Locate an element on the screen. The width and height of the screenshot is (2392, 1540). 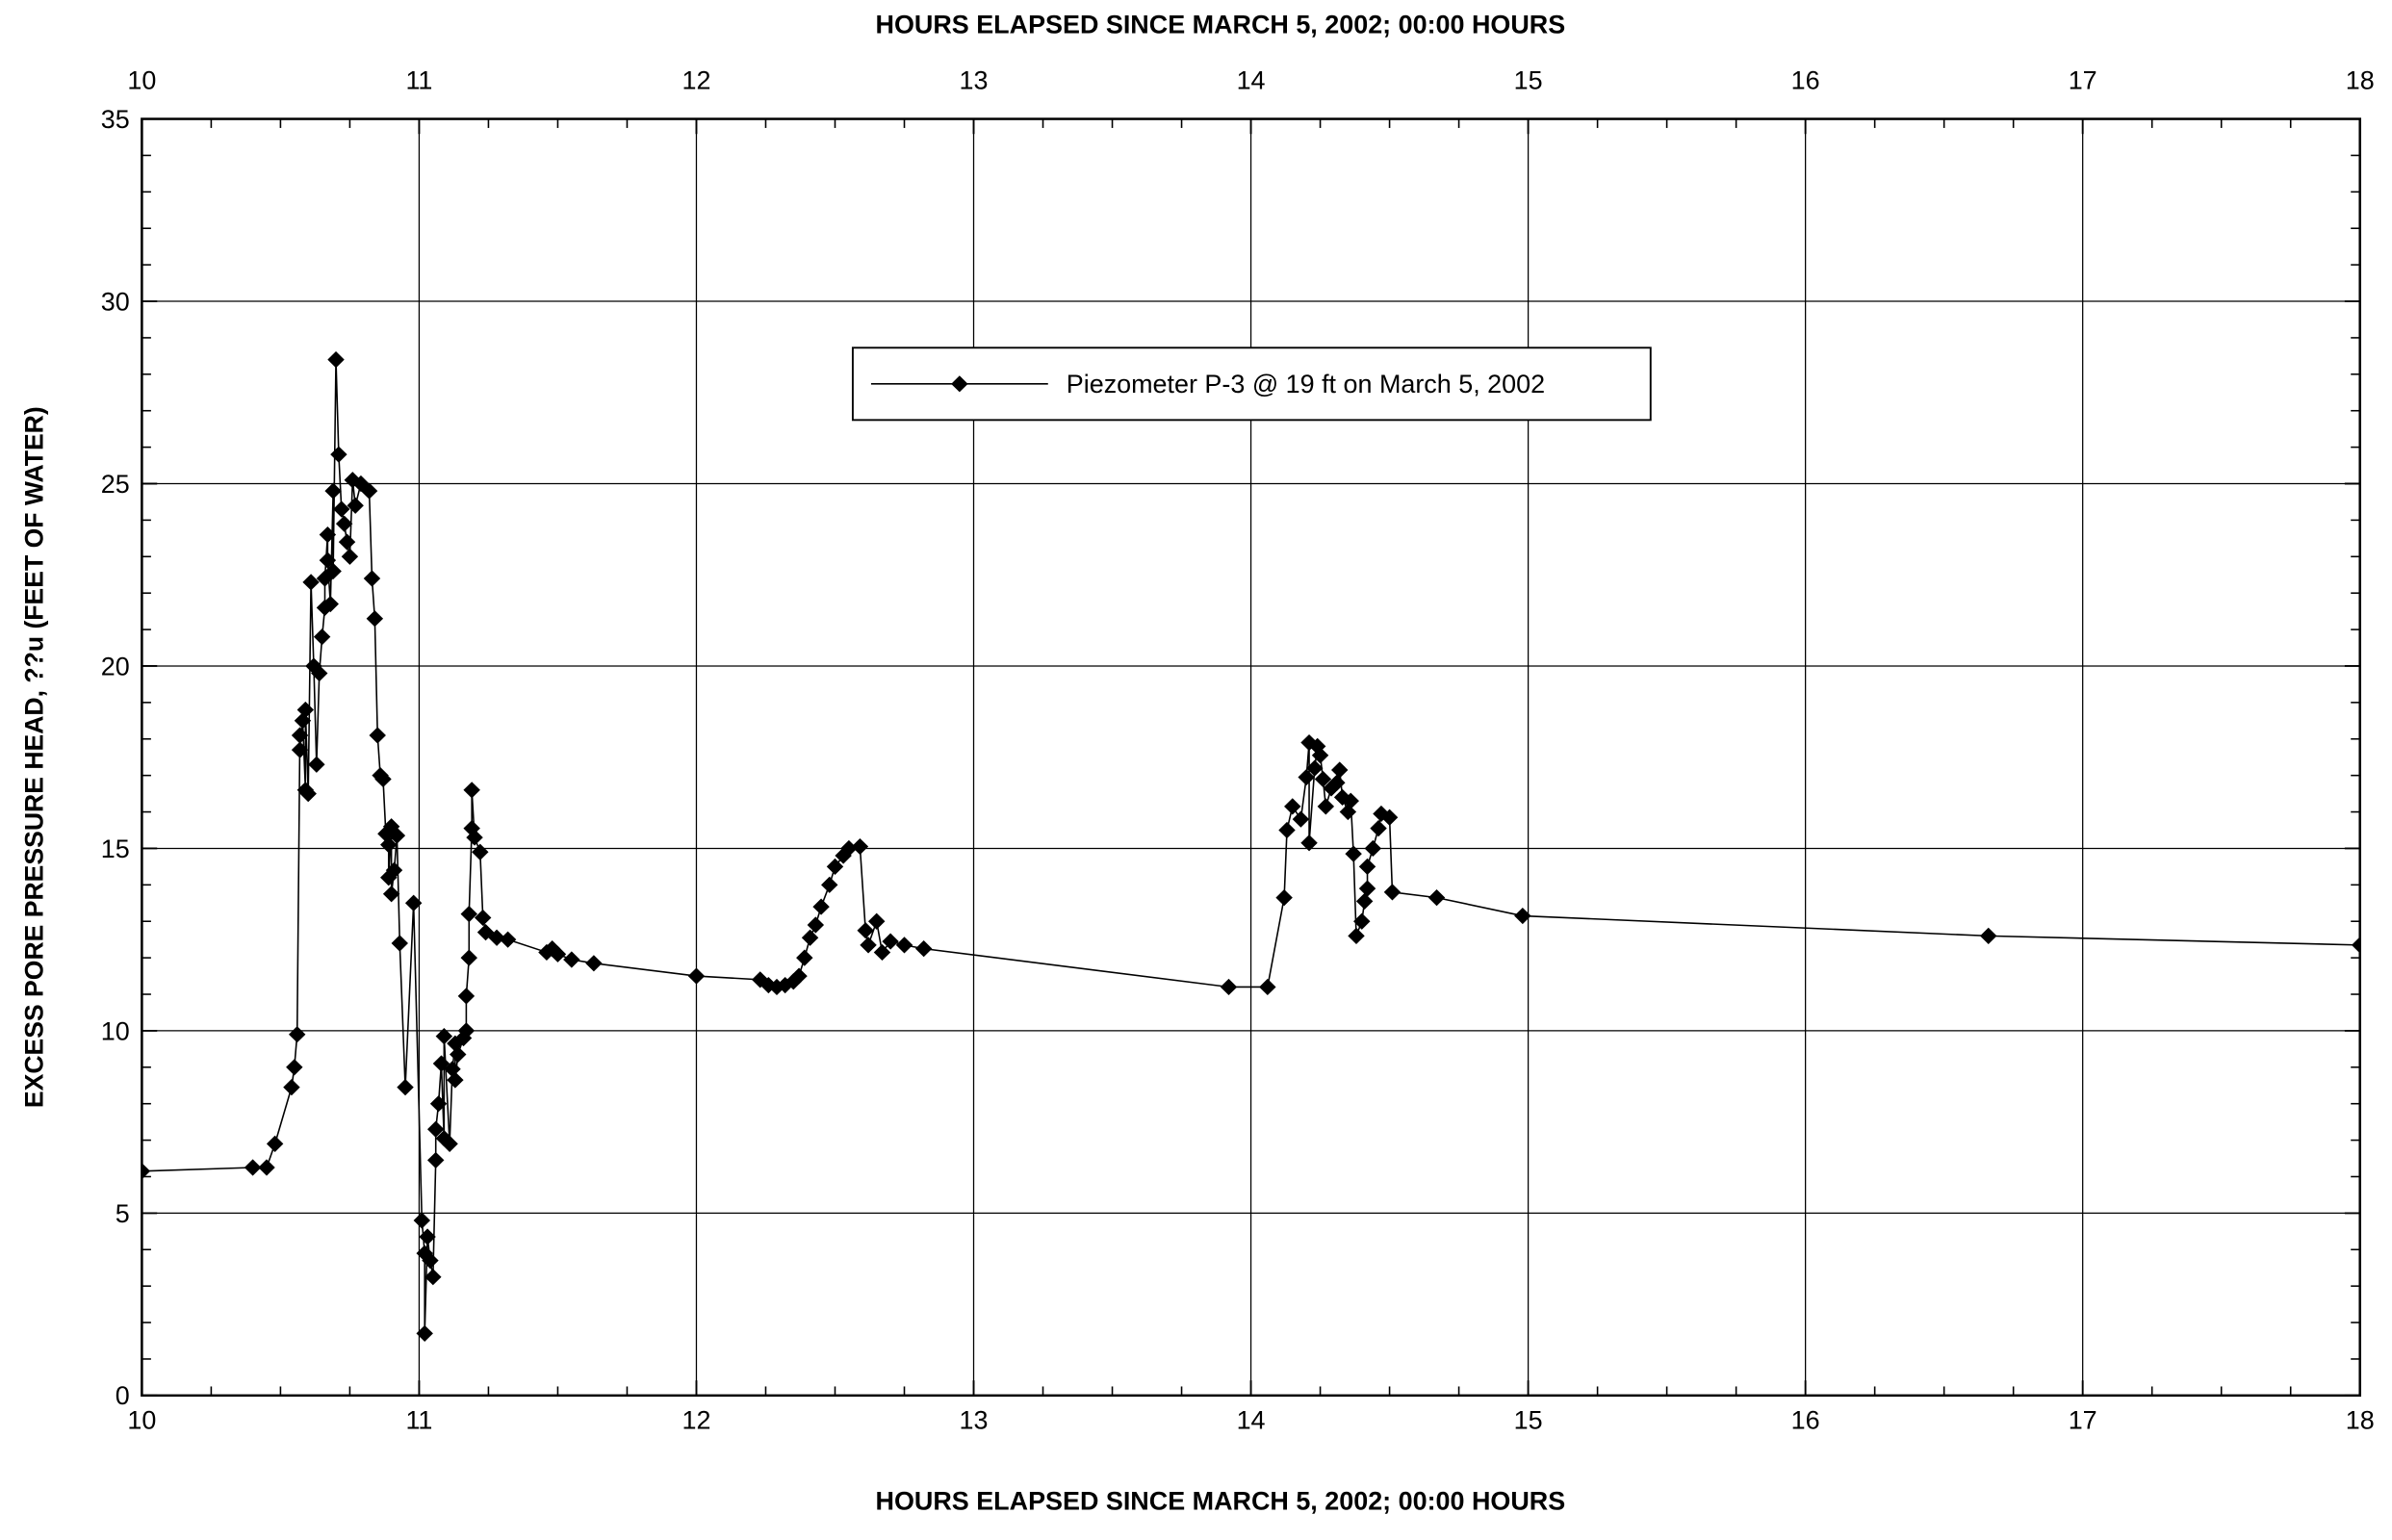
x-tick-label: 11 is located at coordinates (418, 1419).